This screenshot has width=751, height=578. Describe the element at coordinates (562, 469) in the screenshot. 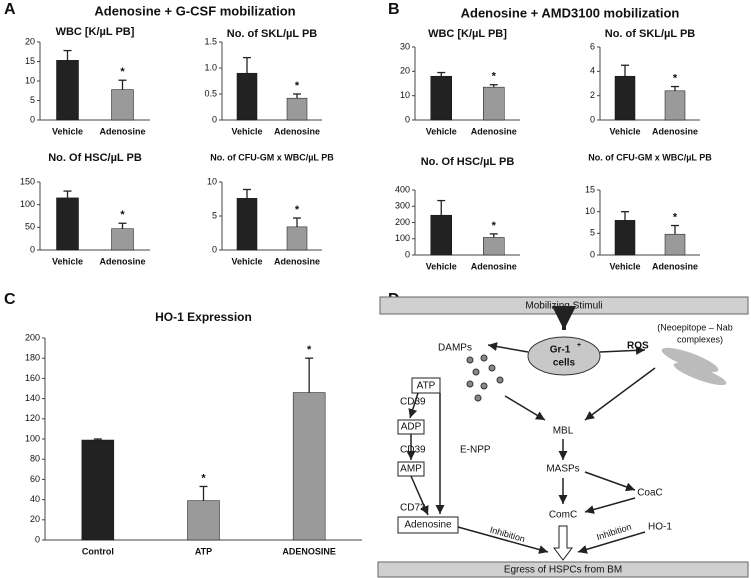

I see `node-label: MASPs` at that location.